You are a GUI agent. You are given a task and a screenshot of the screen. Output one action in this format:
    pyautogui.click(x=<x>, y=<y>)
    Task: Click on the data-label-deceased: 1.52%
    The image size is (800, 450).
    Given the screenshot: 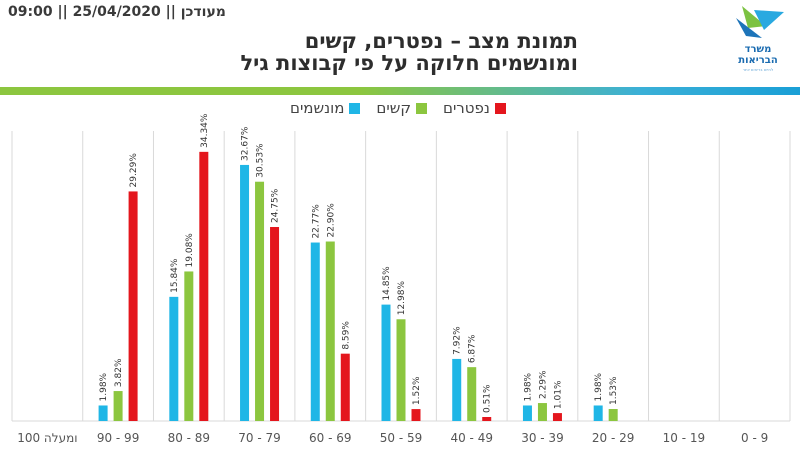 What is the action you would take?
    pyautogui.click(x=417, y=390)
    